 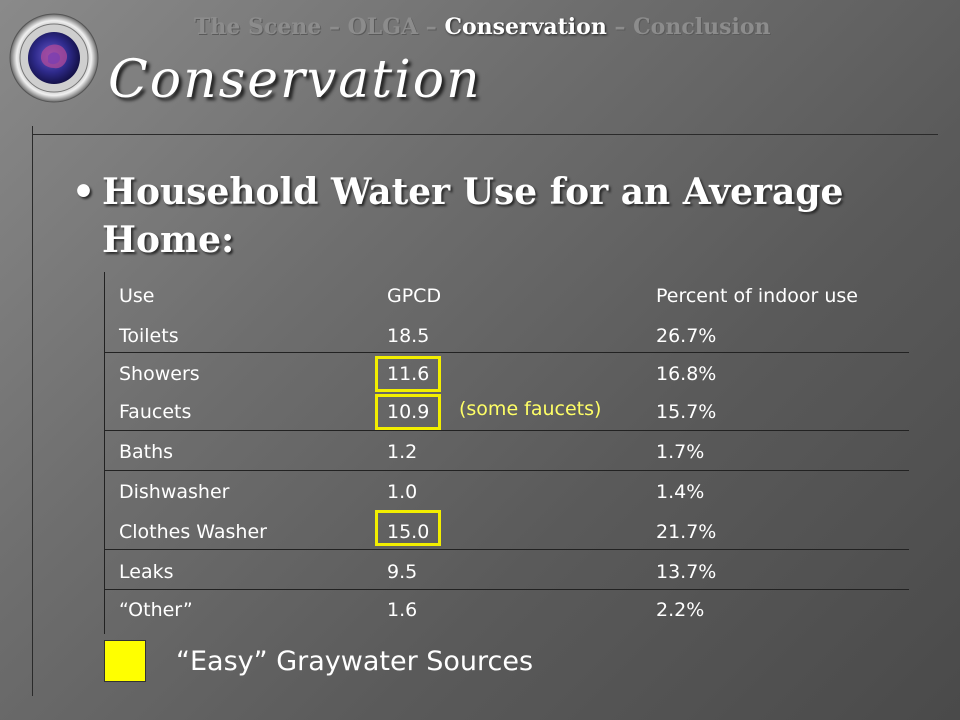 I want to click on cell-gpcd: 1.0, so click(x=402, y=492).